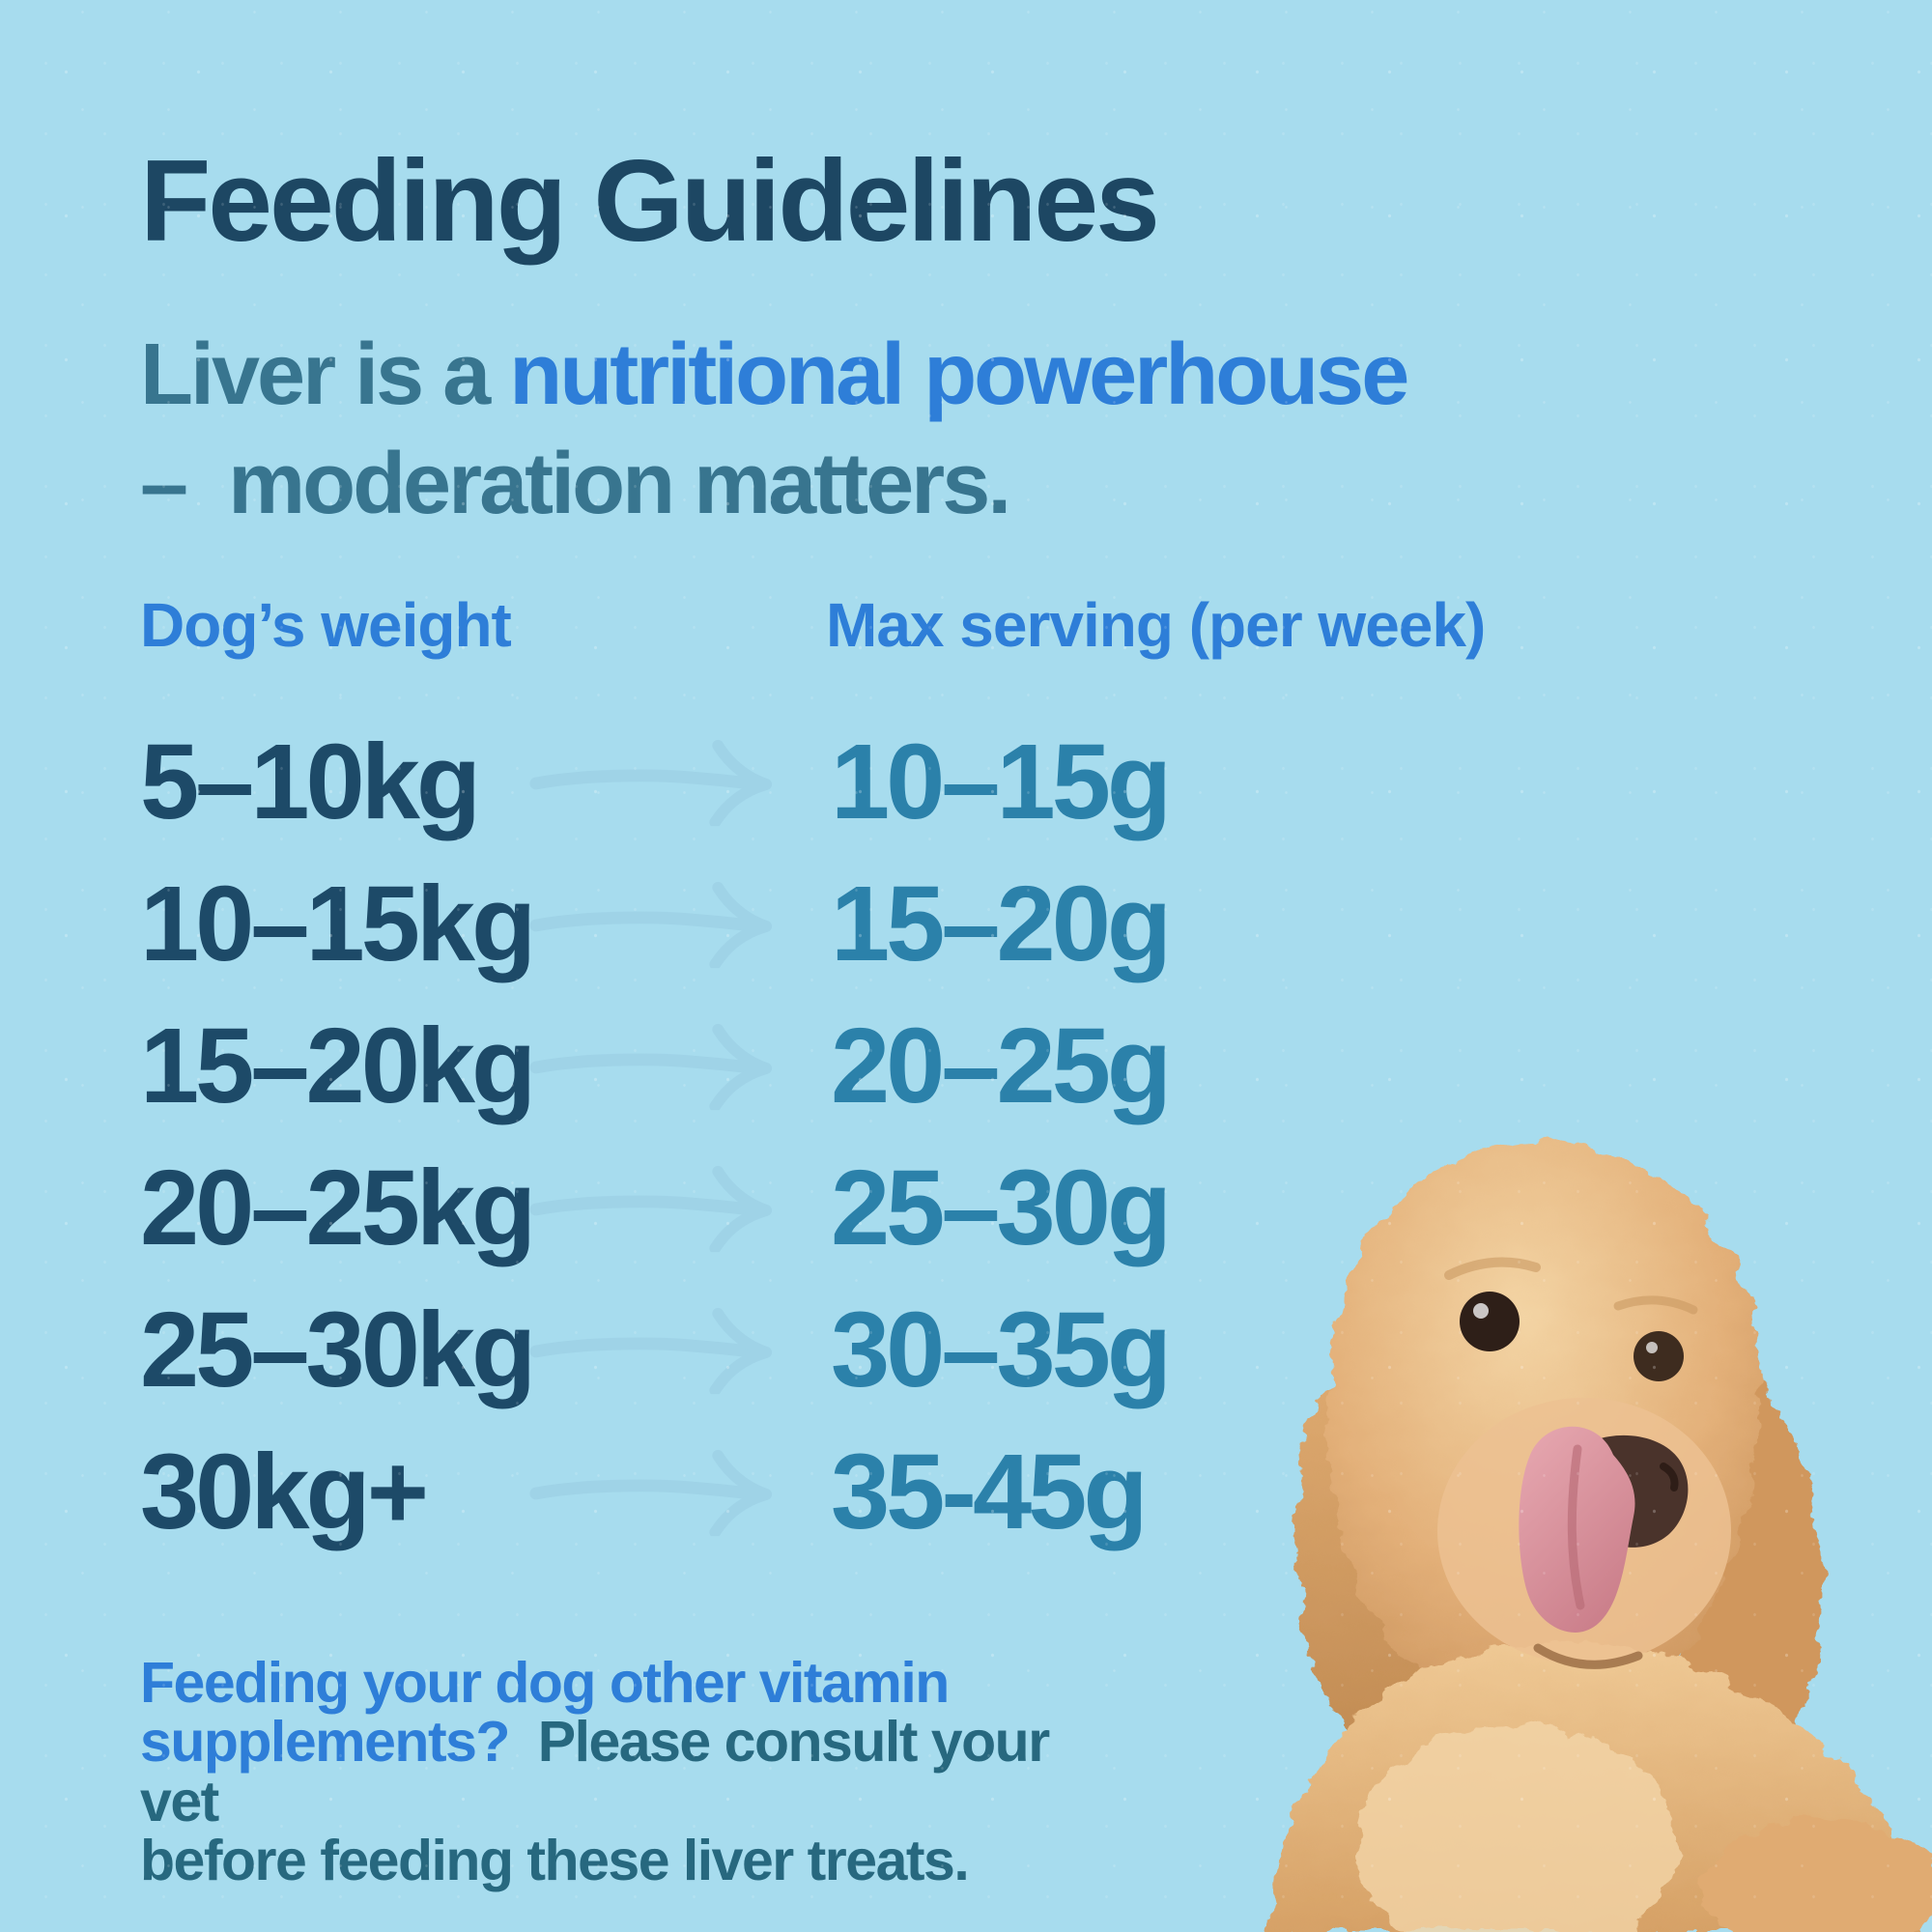 The width and height of the screenshot is (1932, 1932). What do you see at coordinates (959, 375) in the screenshot?
I see `subtitle-highlight: nutritional powerhouse` at bounding box center [959, 375].